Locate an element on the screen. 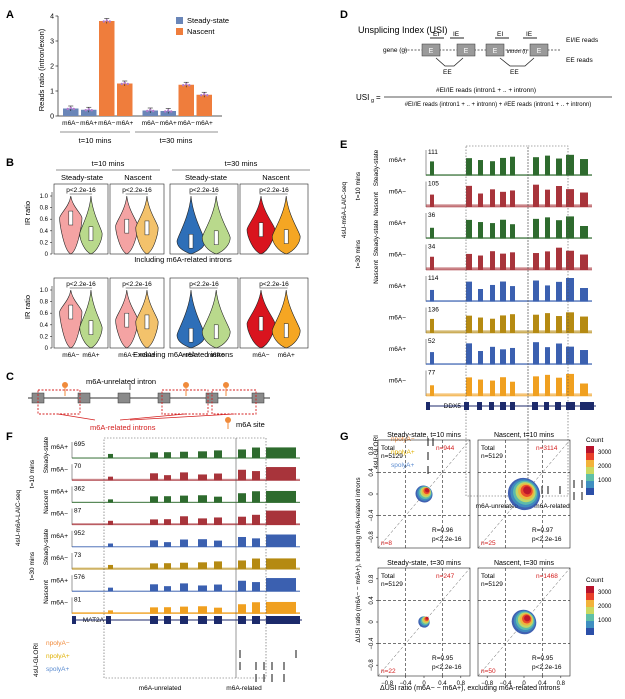 This screenshot has height=699, width=625. g-p-value: p<2.2e-16 is located at coordinates (547, 539).